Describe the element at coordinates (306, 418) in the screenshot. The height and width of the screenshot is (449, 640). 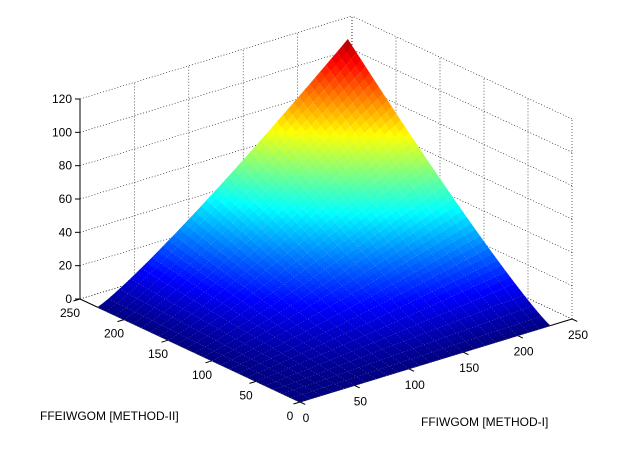
I see `x-tick-label: 0` at that location.